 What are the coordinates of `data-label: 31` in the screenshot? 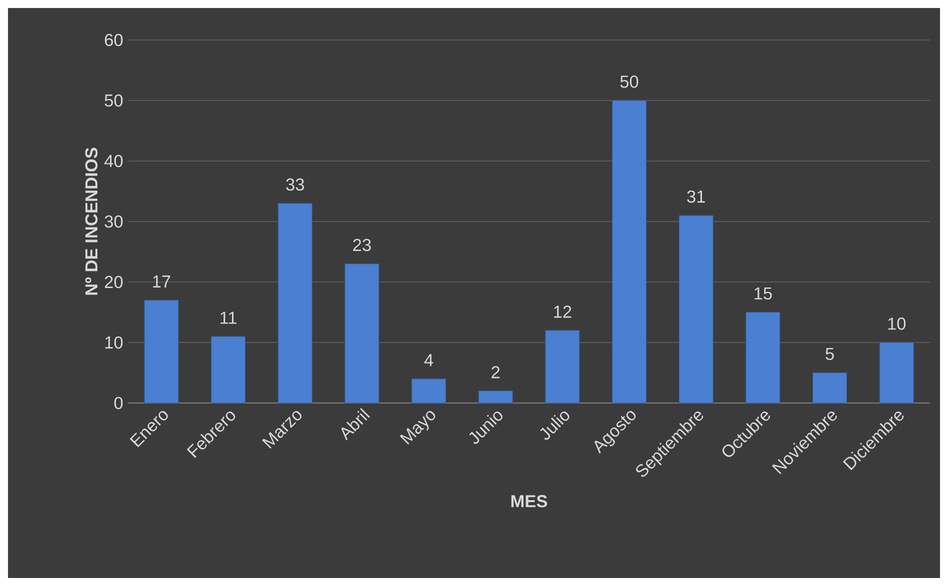 It's located at (696, 196).